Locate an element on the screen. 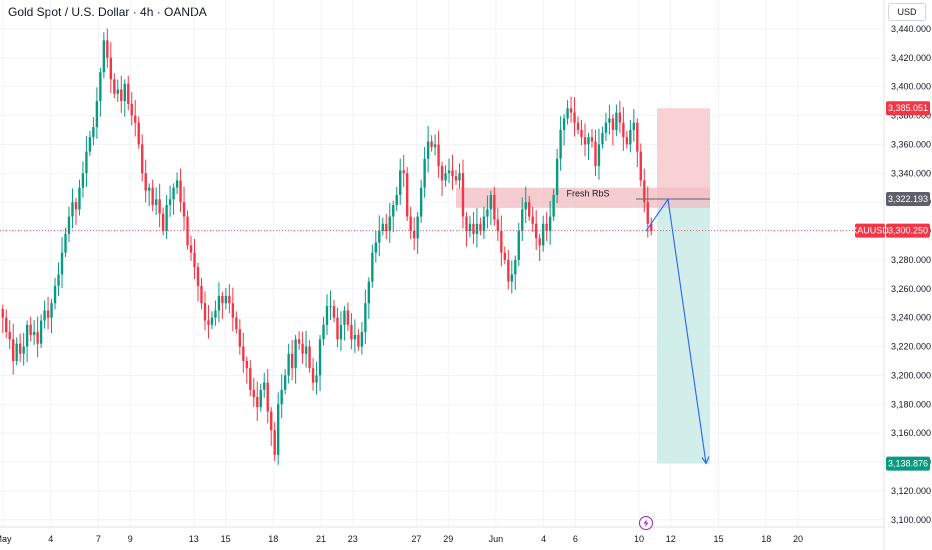  x-tick-label: 6 is located at coordinates (575, 539).